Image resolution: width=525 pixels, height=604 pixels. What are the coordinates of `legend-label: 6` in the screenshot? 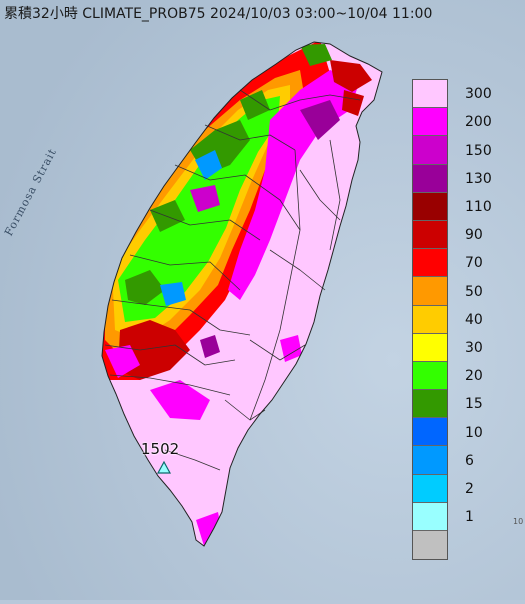 It's located at (469, 460).